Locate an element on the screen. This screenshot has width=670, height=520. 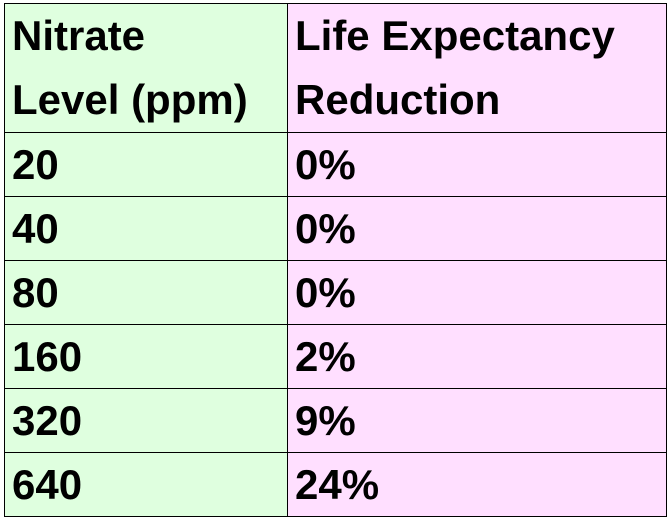
nitrate-level-cell: 320 is located at coordinates (146, 420).